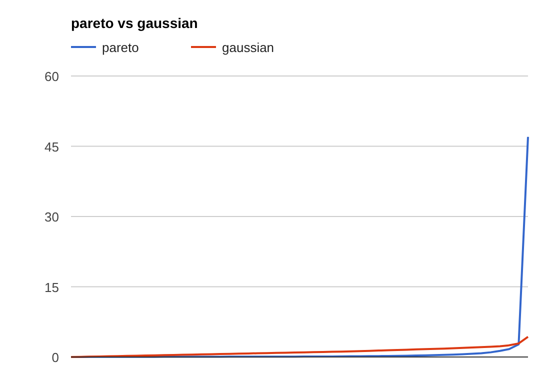  Describe the element at coordinates (51, 287) in the screenshot. I see `y-tick-label: 15` at that location.